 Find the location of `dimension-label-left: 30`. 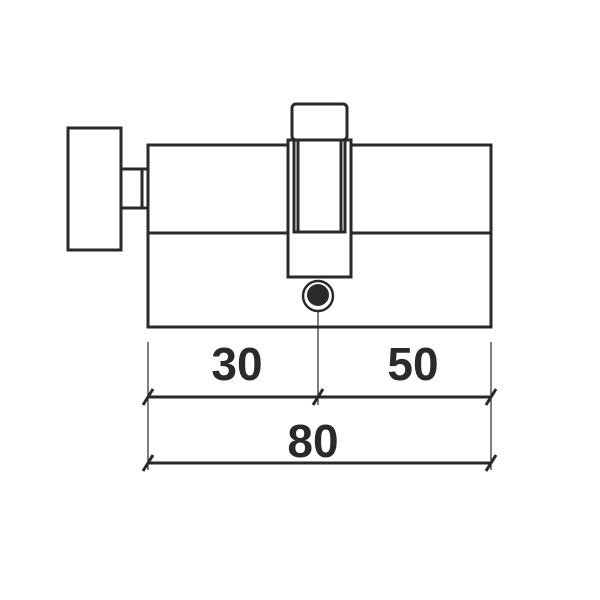

dimension-label-left: 30 is located at coordinates (236, 364).